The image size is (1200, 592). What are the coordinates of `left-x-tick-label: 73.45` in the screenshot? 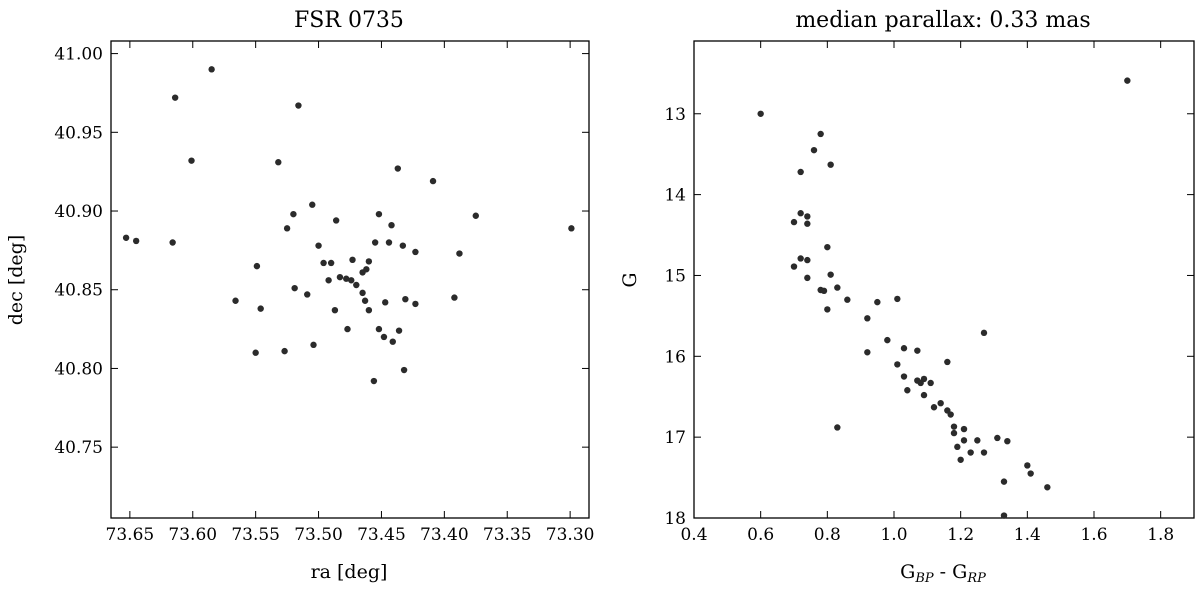 It's located at (381, 535).